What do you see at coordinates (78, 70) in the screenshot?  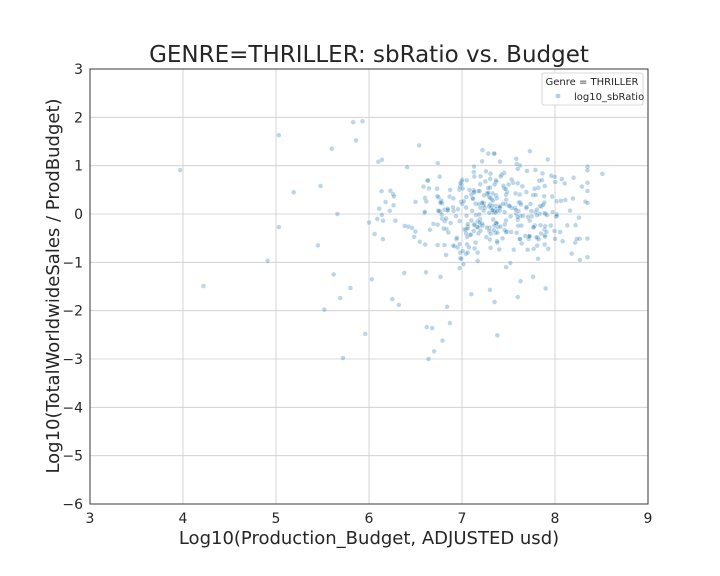 I see `y-tick-label: 3` at bounding box center [78, 70].